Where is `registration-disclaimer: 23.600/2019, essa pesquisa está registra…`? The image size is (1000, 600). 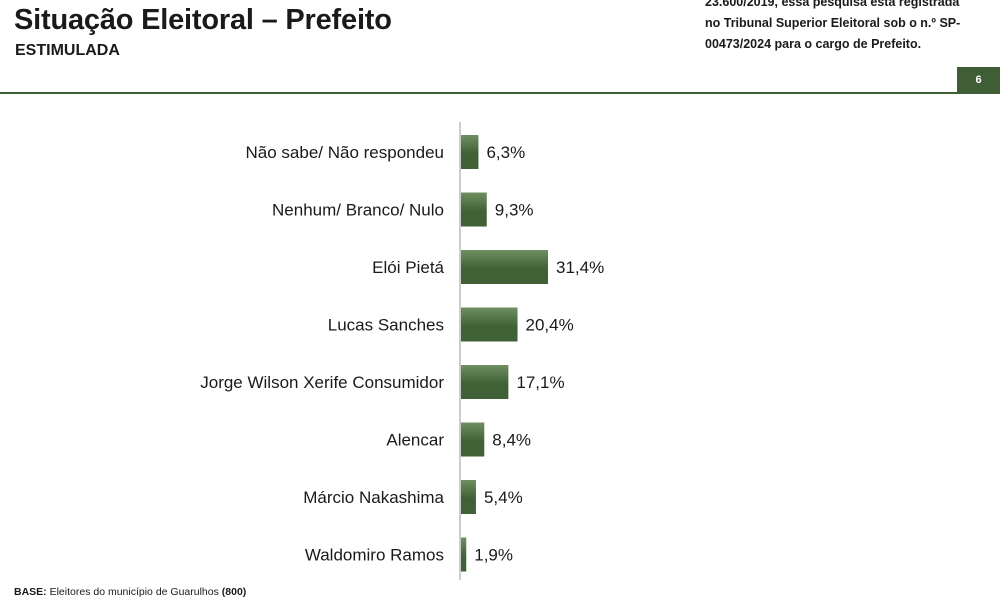 registration-disclaimer: 23.600/2019, essa pesquisa está registra… is located at coordinates (851, 27).